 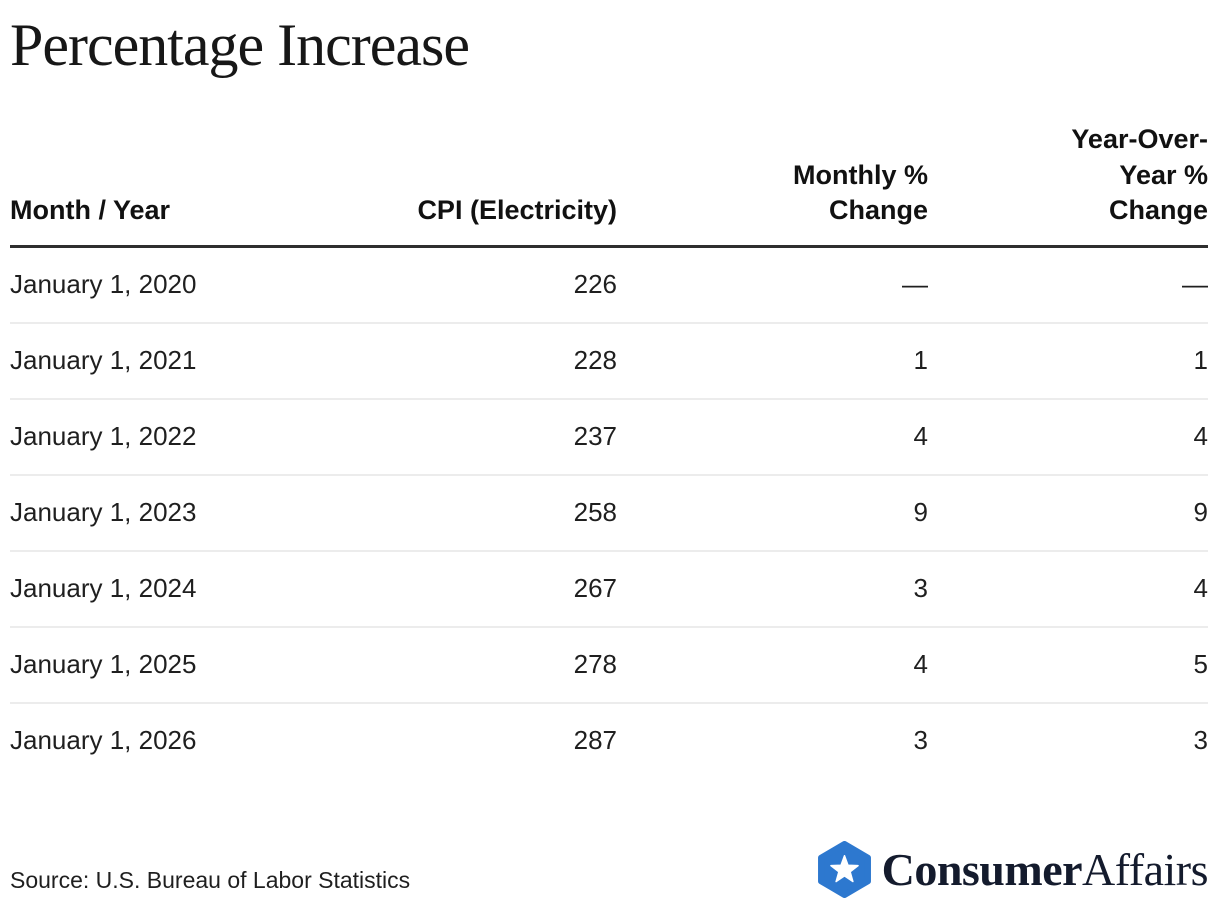 I want to click on cell-yoy-change: —, so click(x=1068, y=285).